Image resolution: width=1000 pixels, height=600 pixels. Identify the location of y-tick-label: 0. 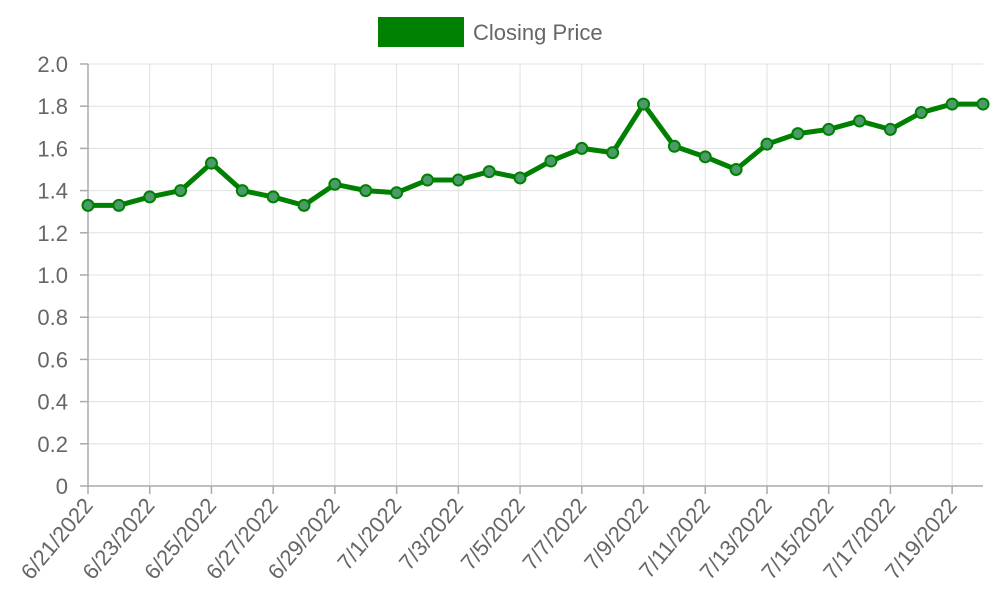
(62, 486).